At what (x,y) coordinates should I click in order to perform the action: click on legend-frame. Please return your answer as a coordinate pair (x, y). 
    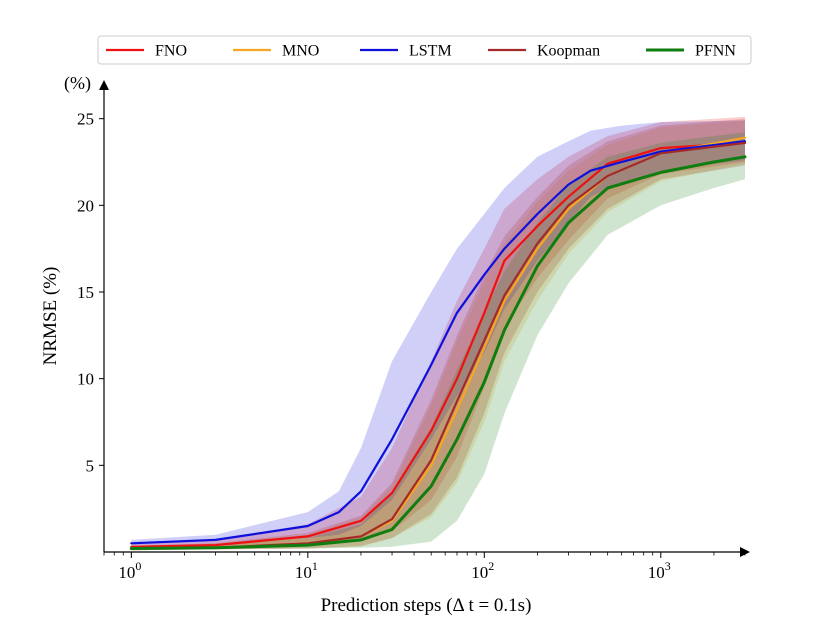
    Looking at the image, I should click on (424, 50).